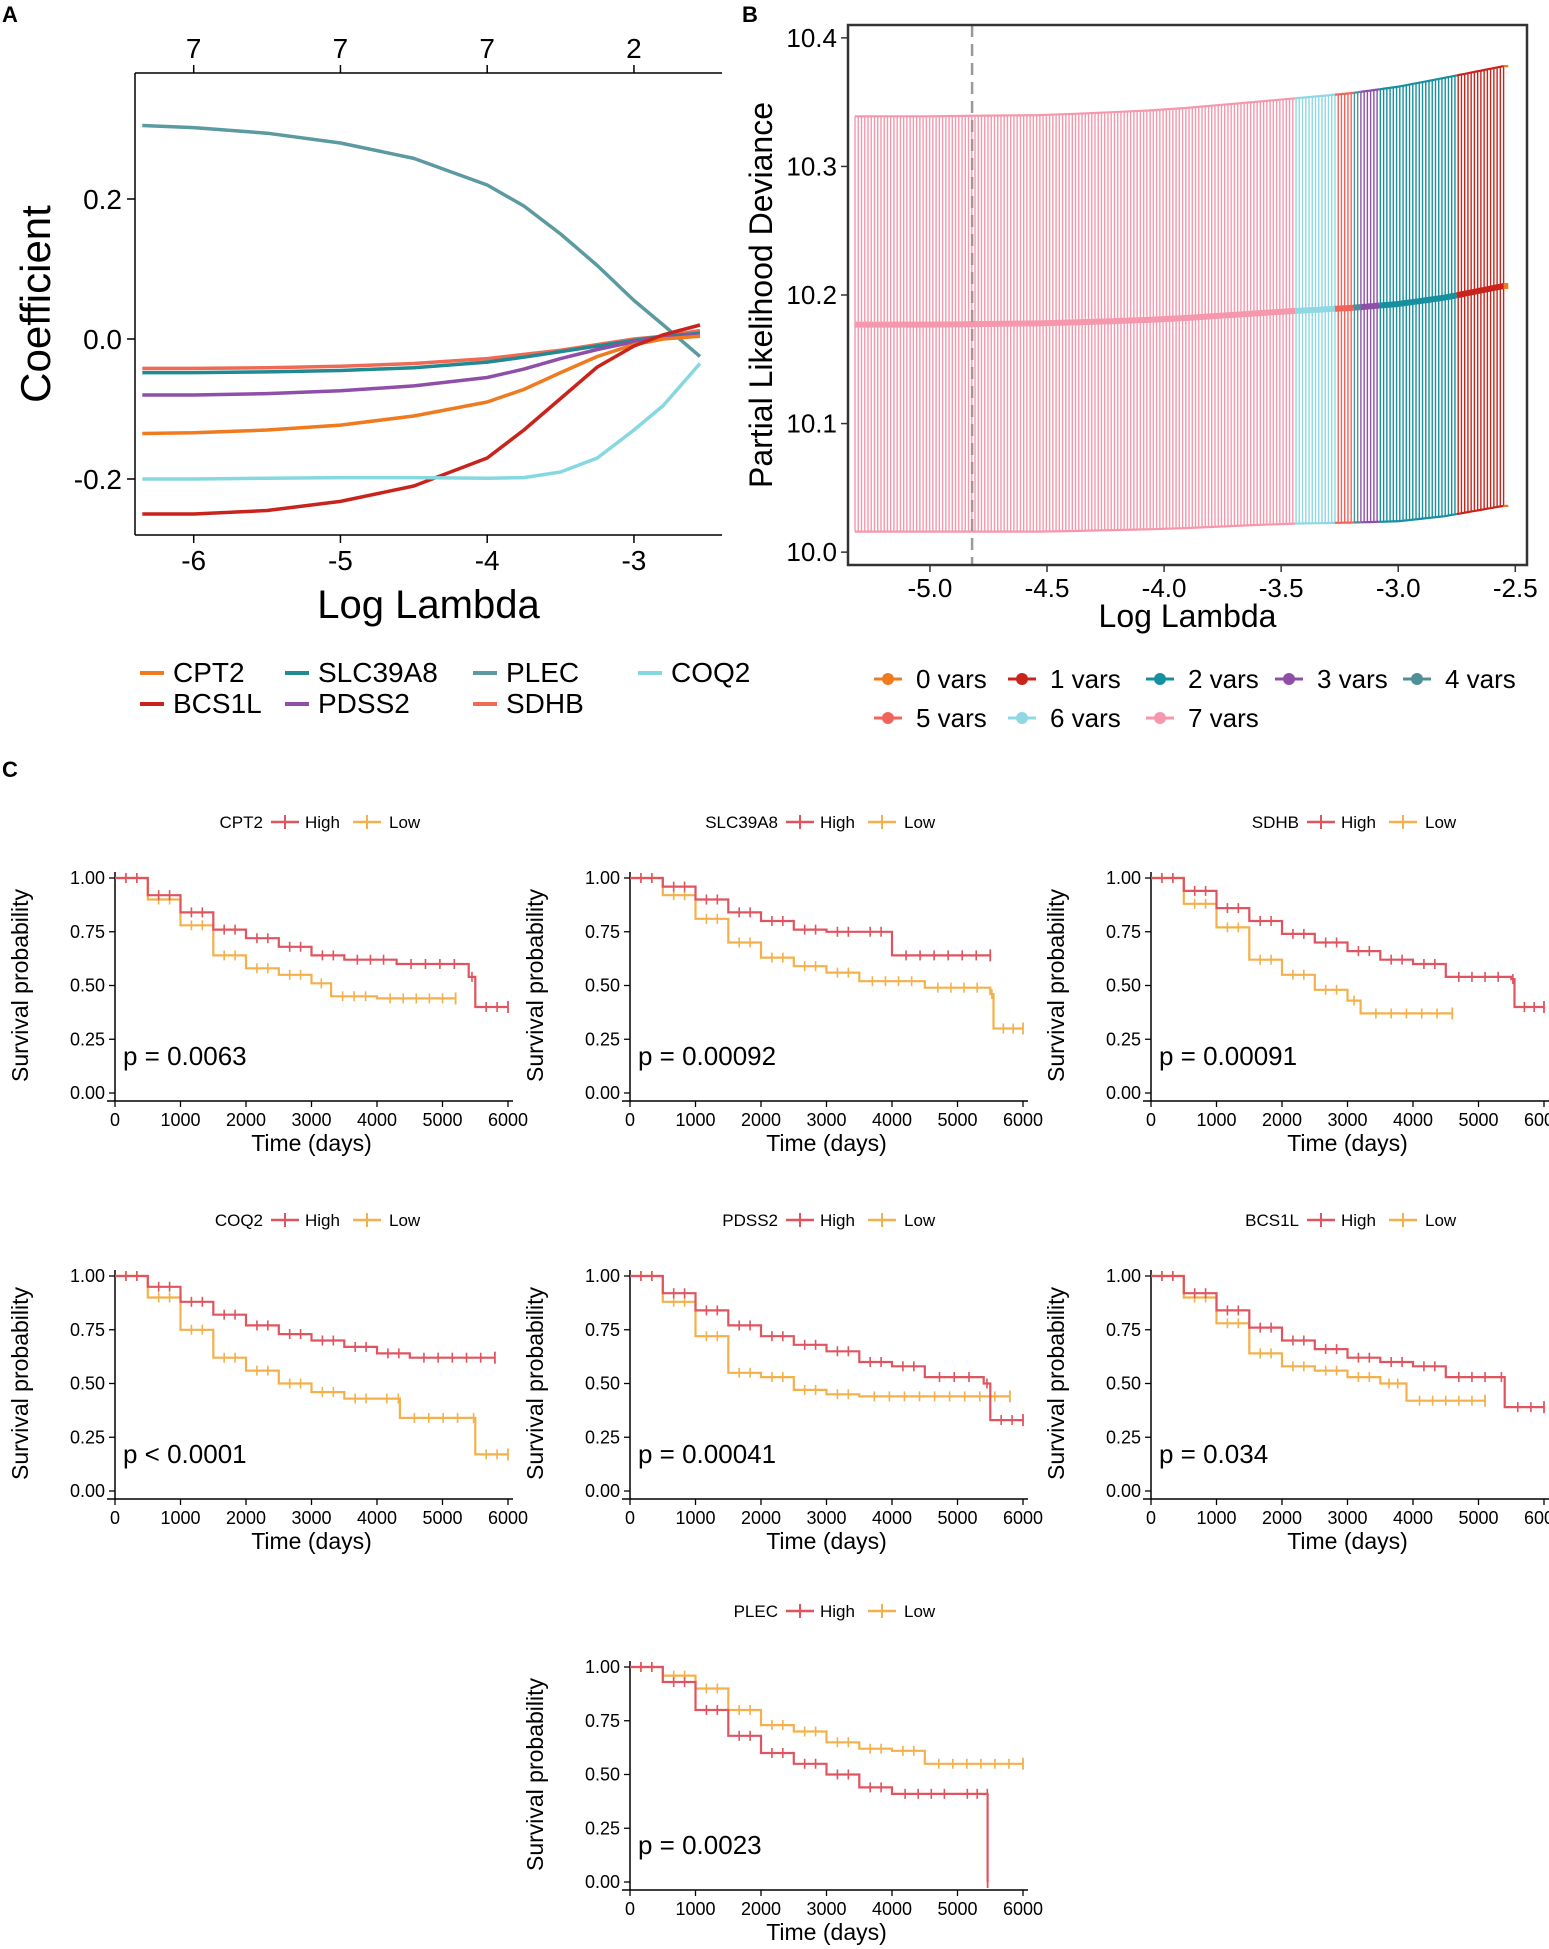 The width and height of the screenshot is (1549, 1949). What do you see at coordinates (811, 295) in the screenshot?
I see `y-tick-label: 10.2` at bounding box center [811, 295].